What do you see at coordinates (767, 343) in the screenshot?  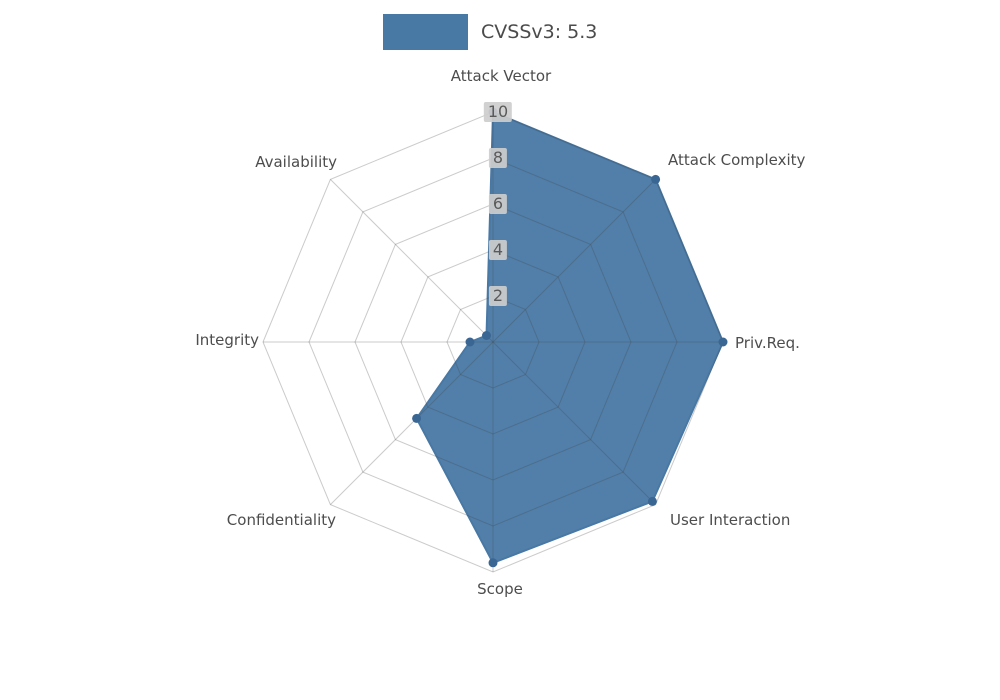 I see `axis-label-priv-req: Priv.Req.` at bounding box center [767, 343].